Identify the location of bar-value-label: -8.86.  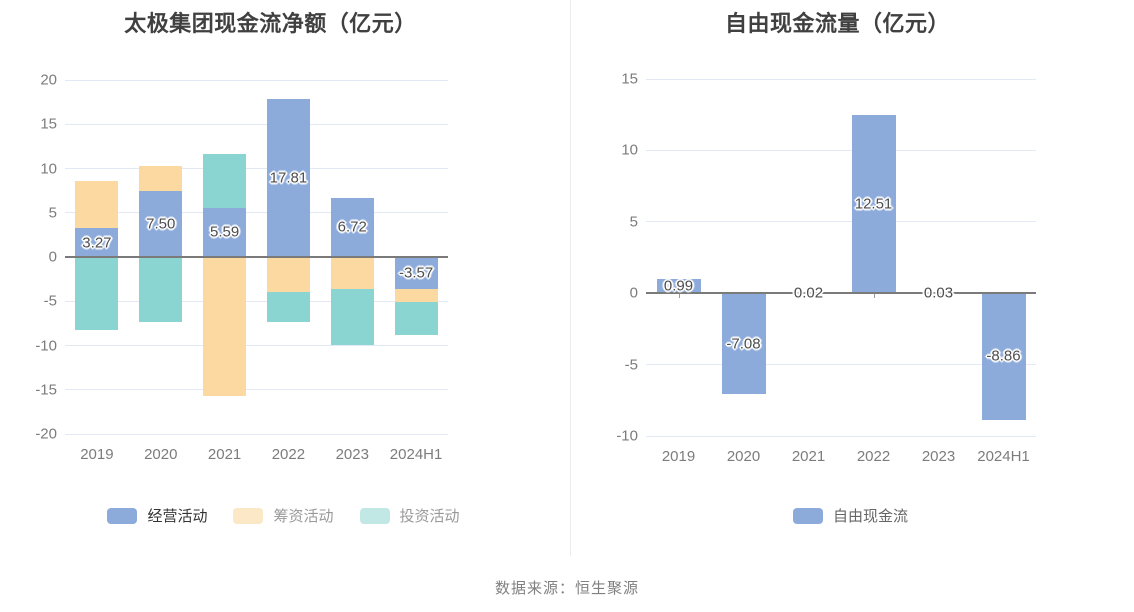
(1003, 356).